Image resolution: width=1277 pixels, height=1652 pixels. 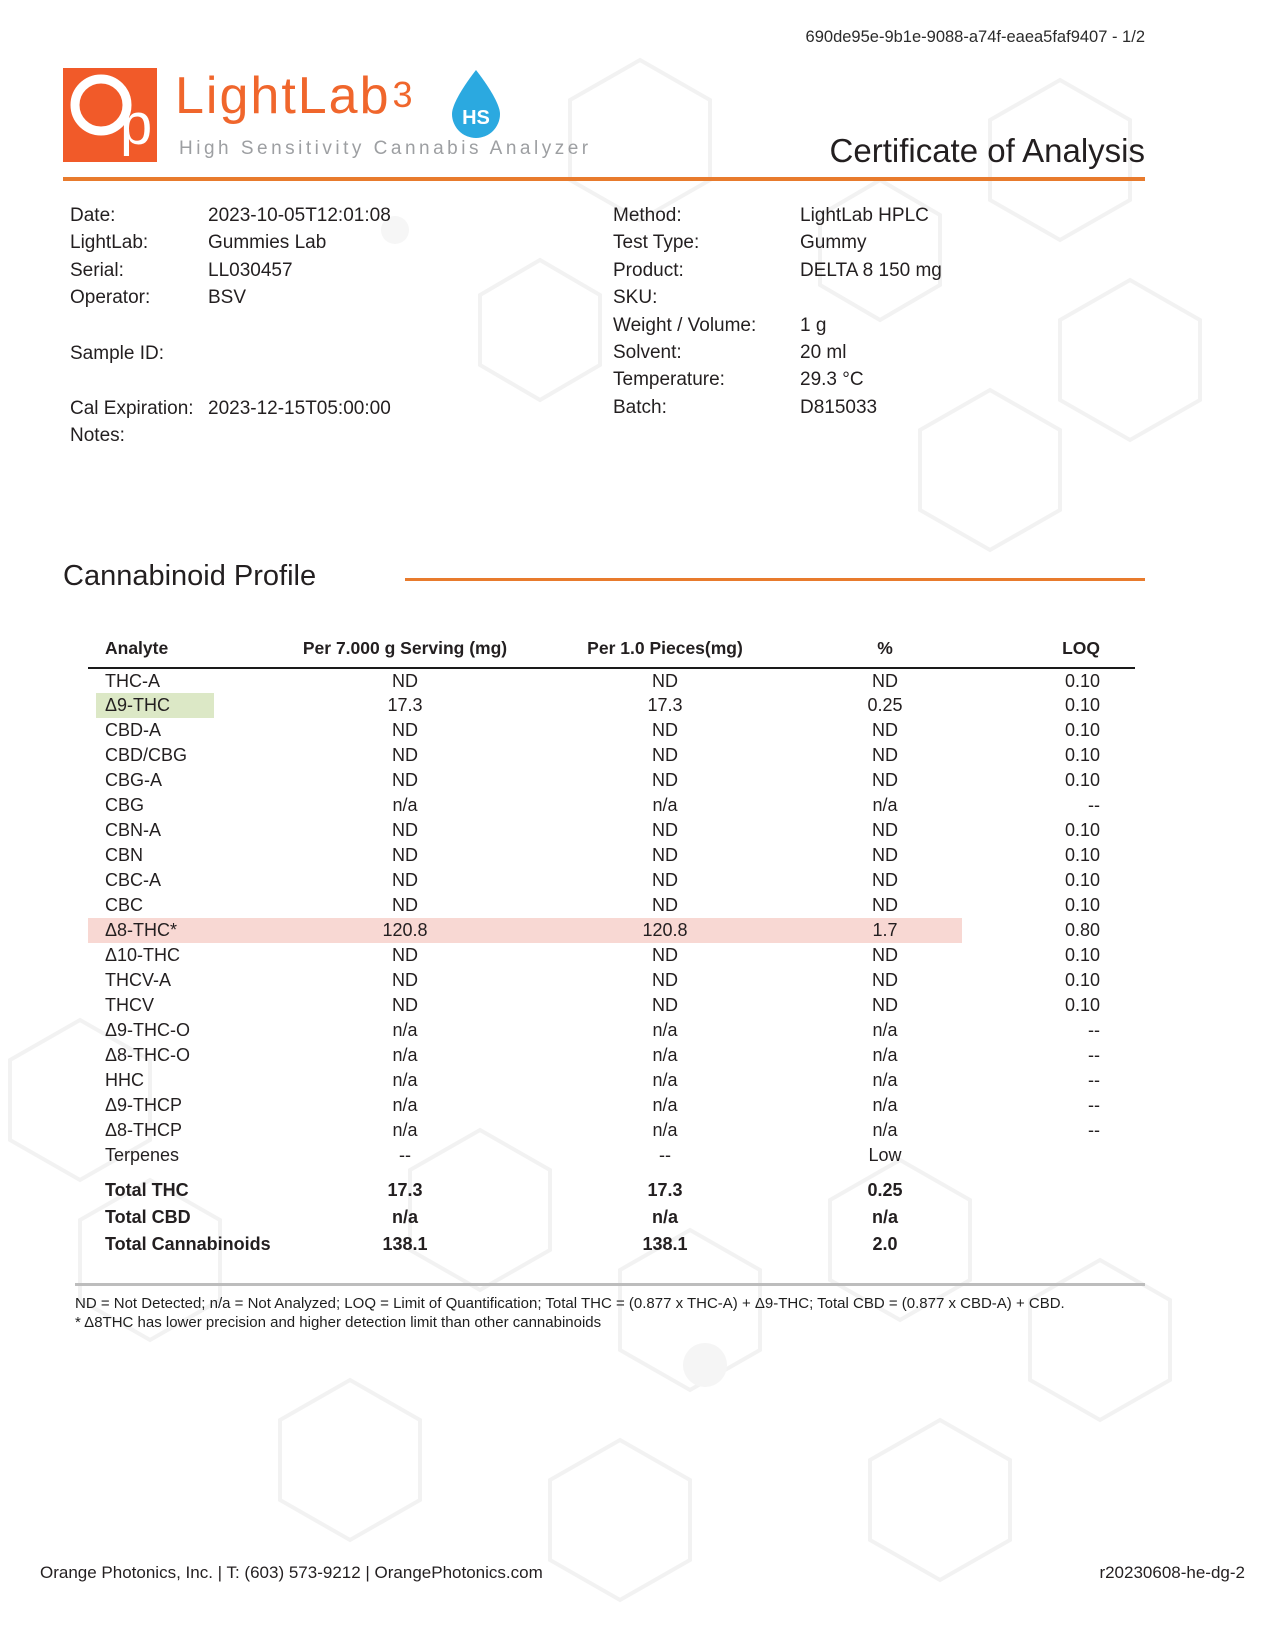 I want to click on info-label: SKU:, so click(x=635, y=298).